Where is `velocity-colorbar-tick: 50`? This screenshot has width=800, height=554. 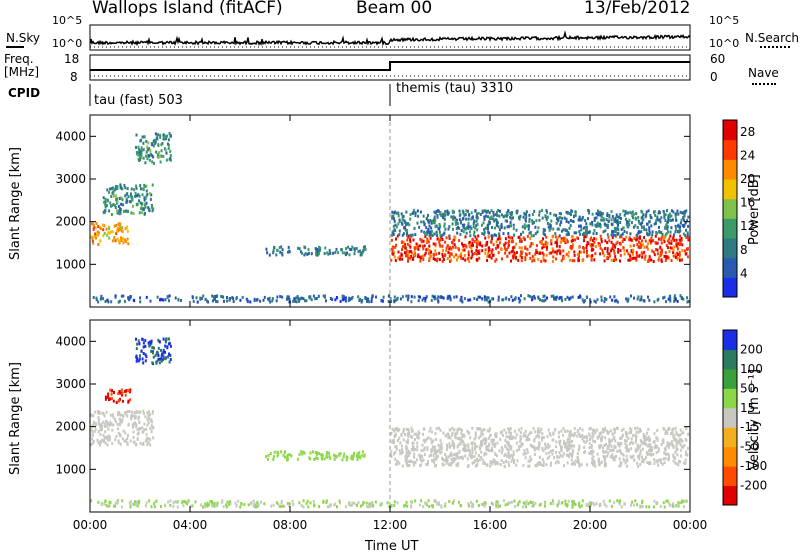
velocity-colorbar-tick: 50 is located at coordinates (747, 388).